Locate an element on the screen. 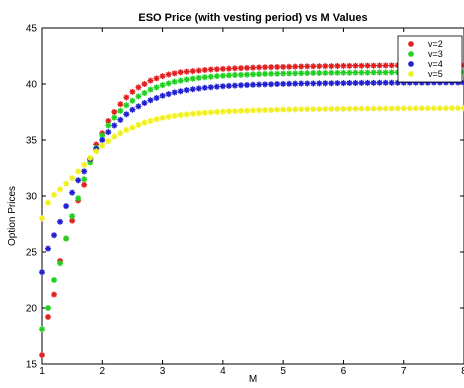 This screenshot has width=464, height=388. legend-label: v=5 is located at coordinates (435, 74).